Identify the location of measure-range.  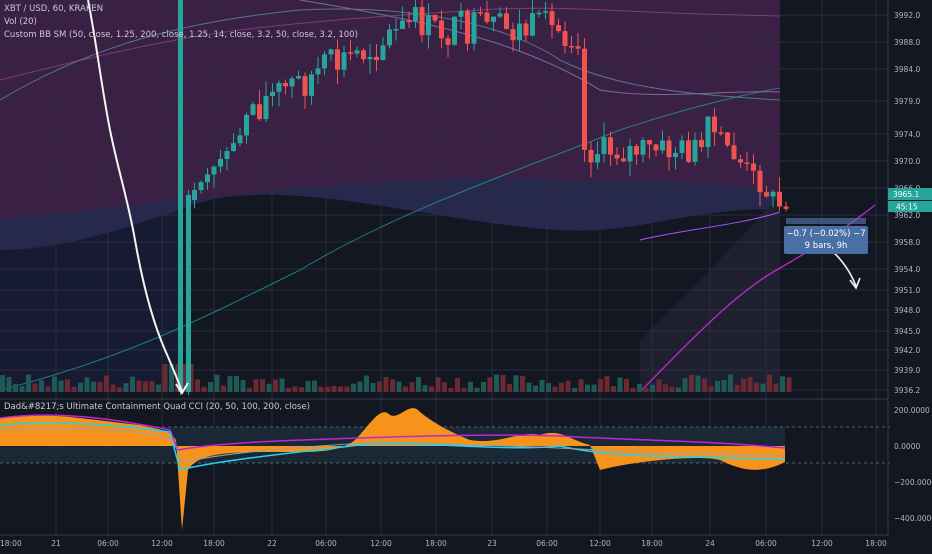
(826, 221).